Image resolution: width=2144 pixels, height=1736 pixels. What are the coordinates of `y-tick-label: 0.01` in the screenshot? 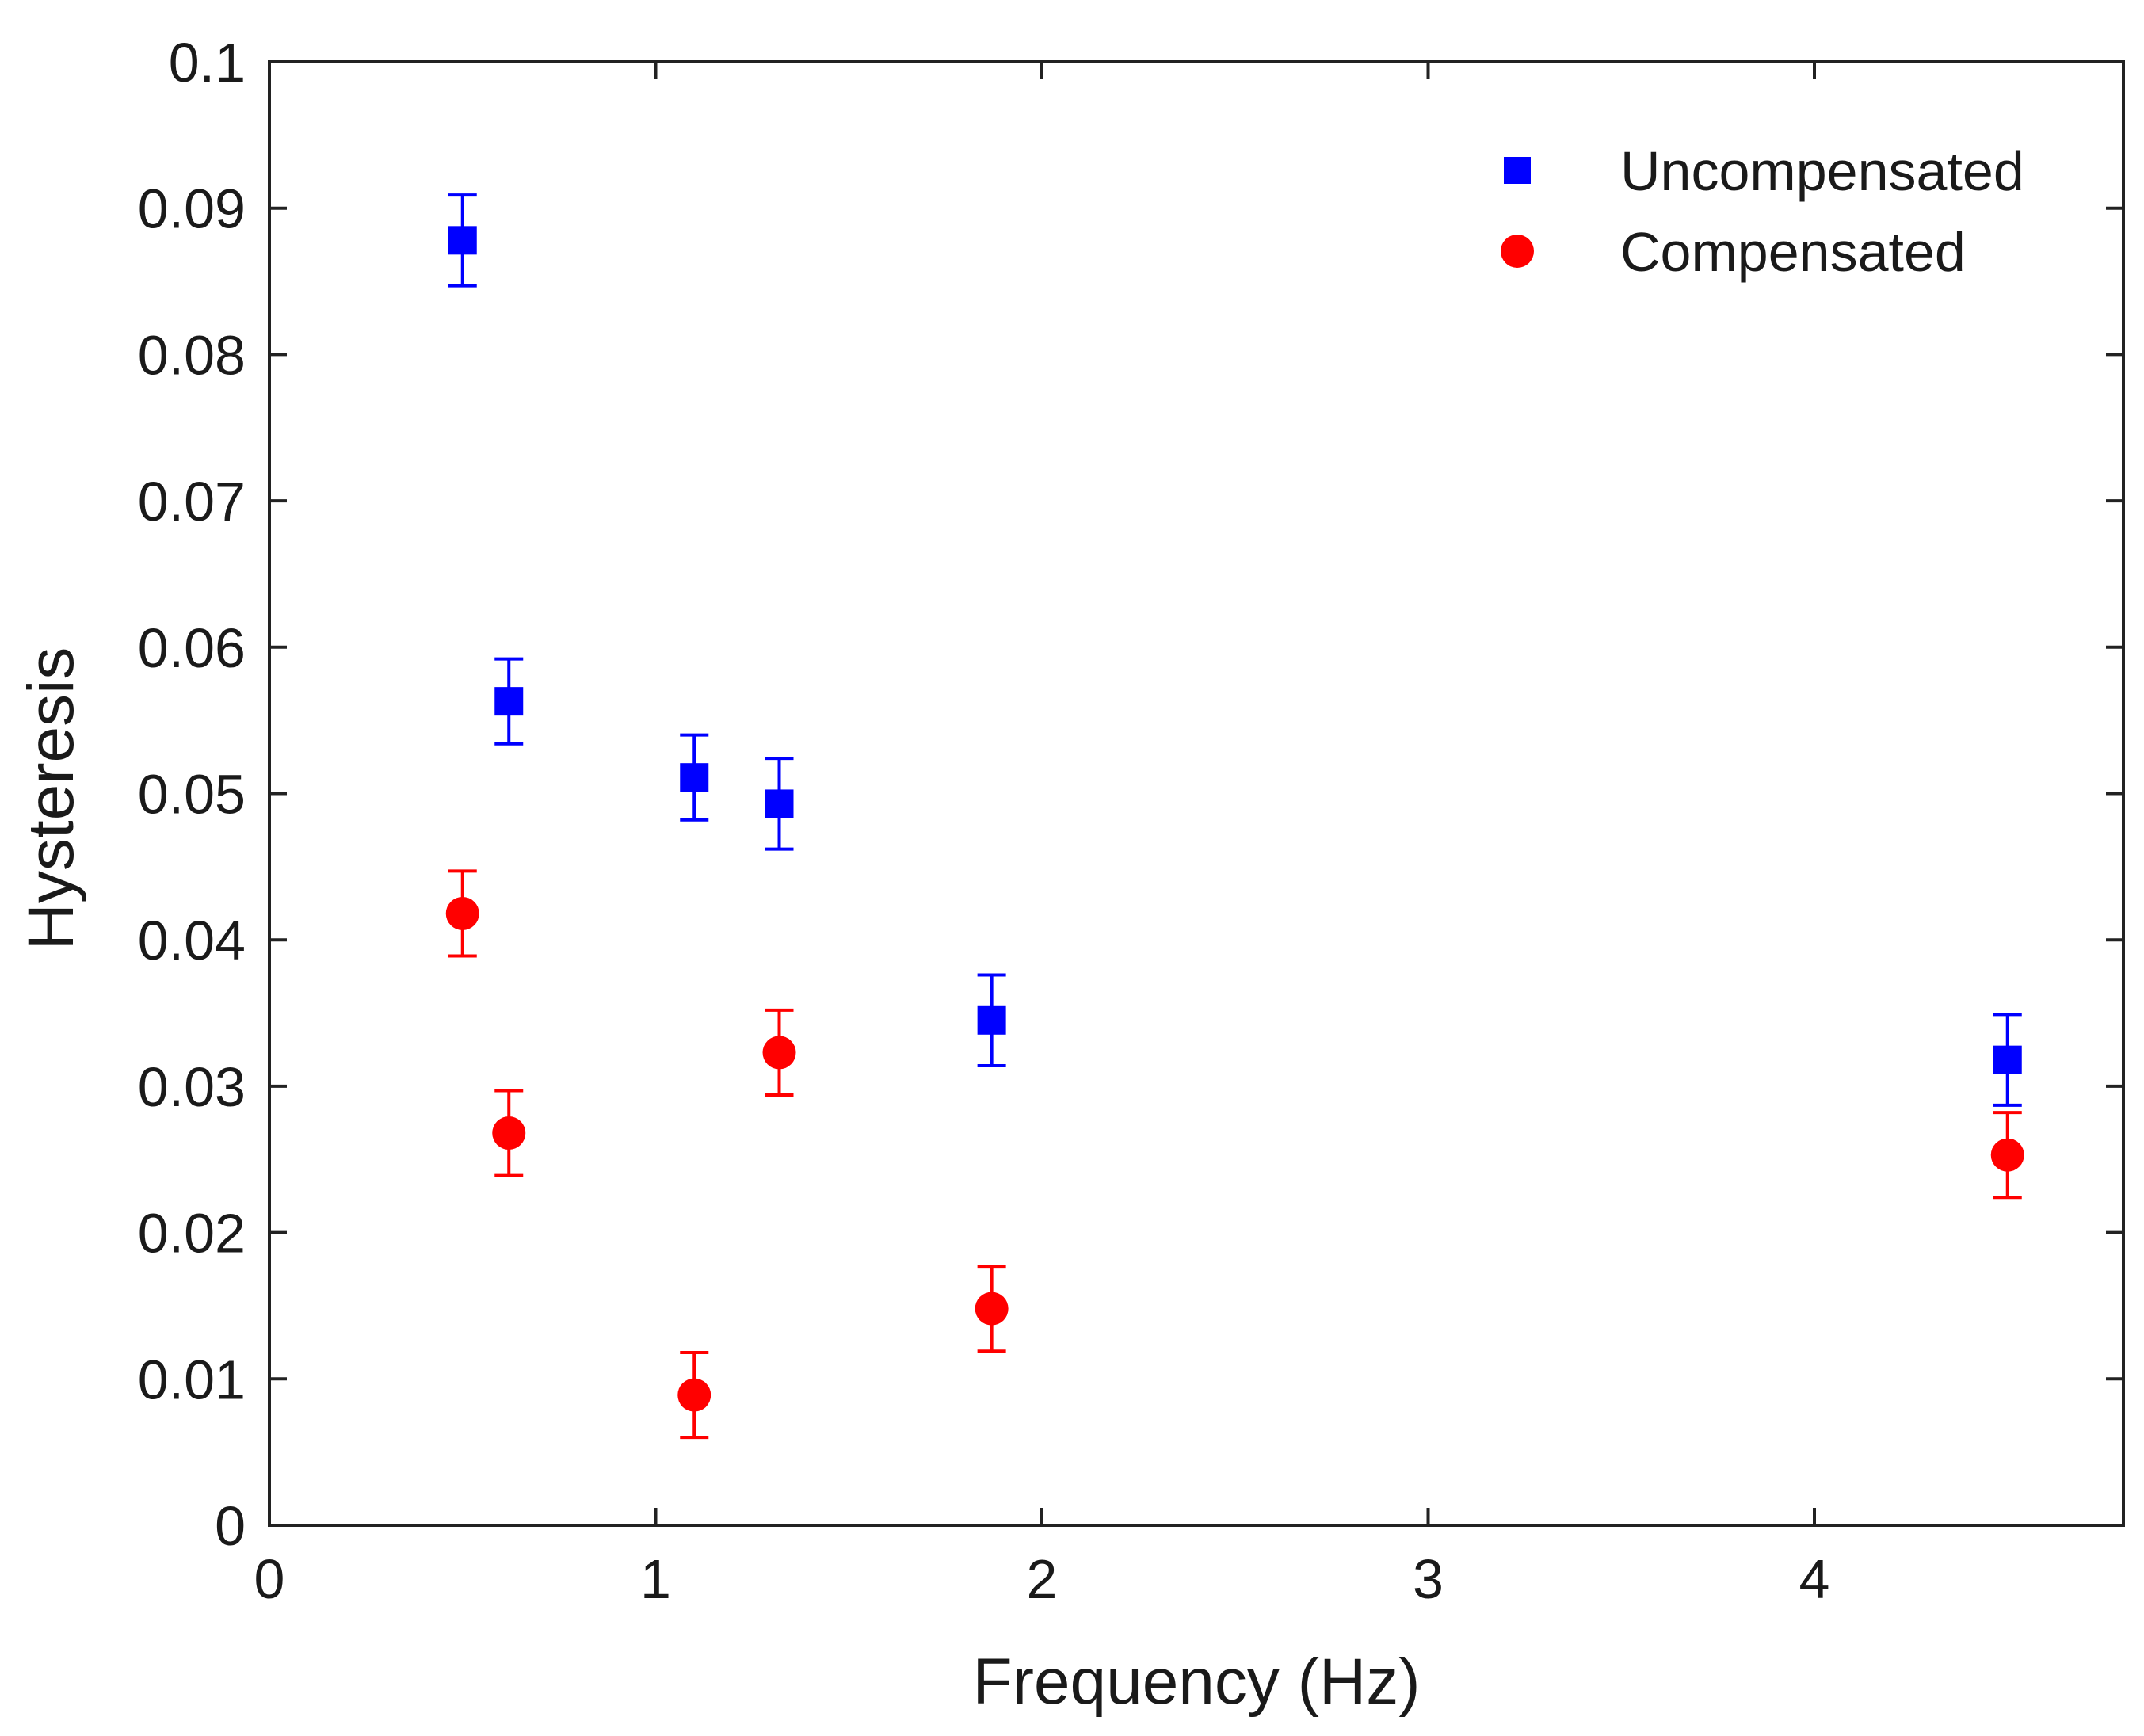 It's located at (192, 1380).